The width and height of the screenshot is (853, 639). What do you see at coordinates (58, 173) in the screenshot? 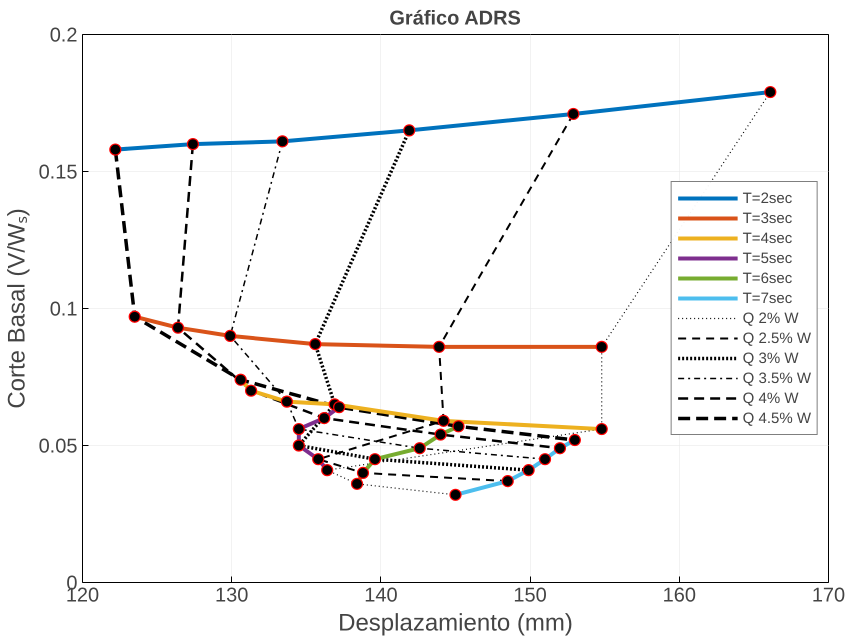
I see `y-tick-label: 0.15` at bounding box center [58, 173].